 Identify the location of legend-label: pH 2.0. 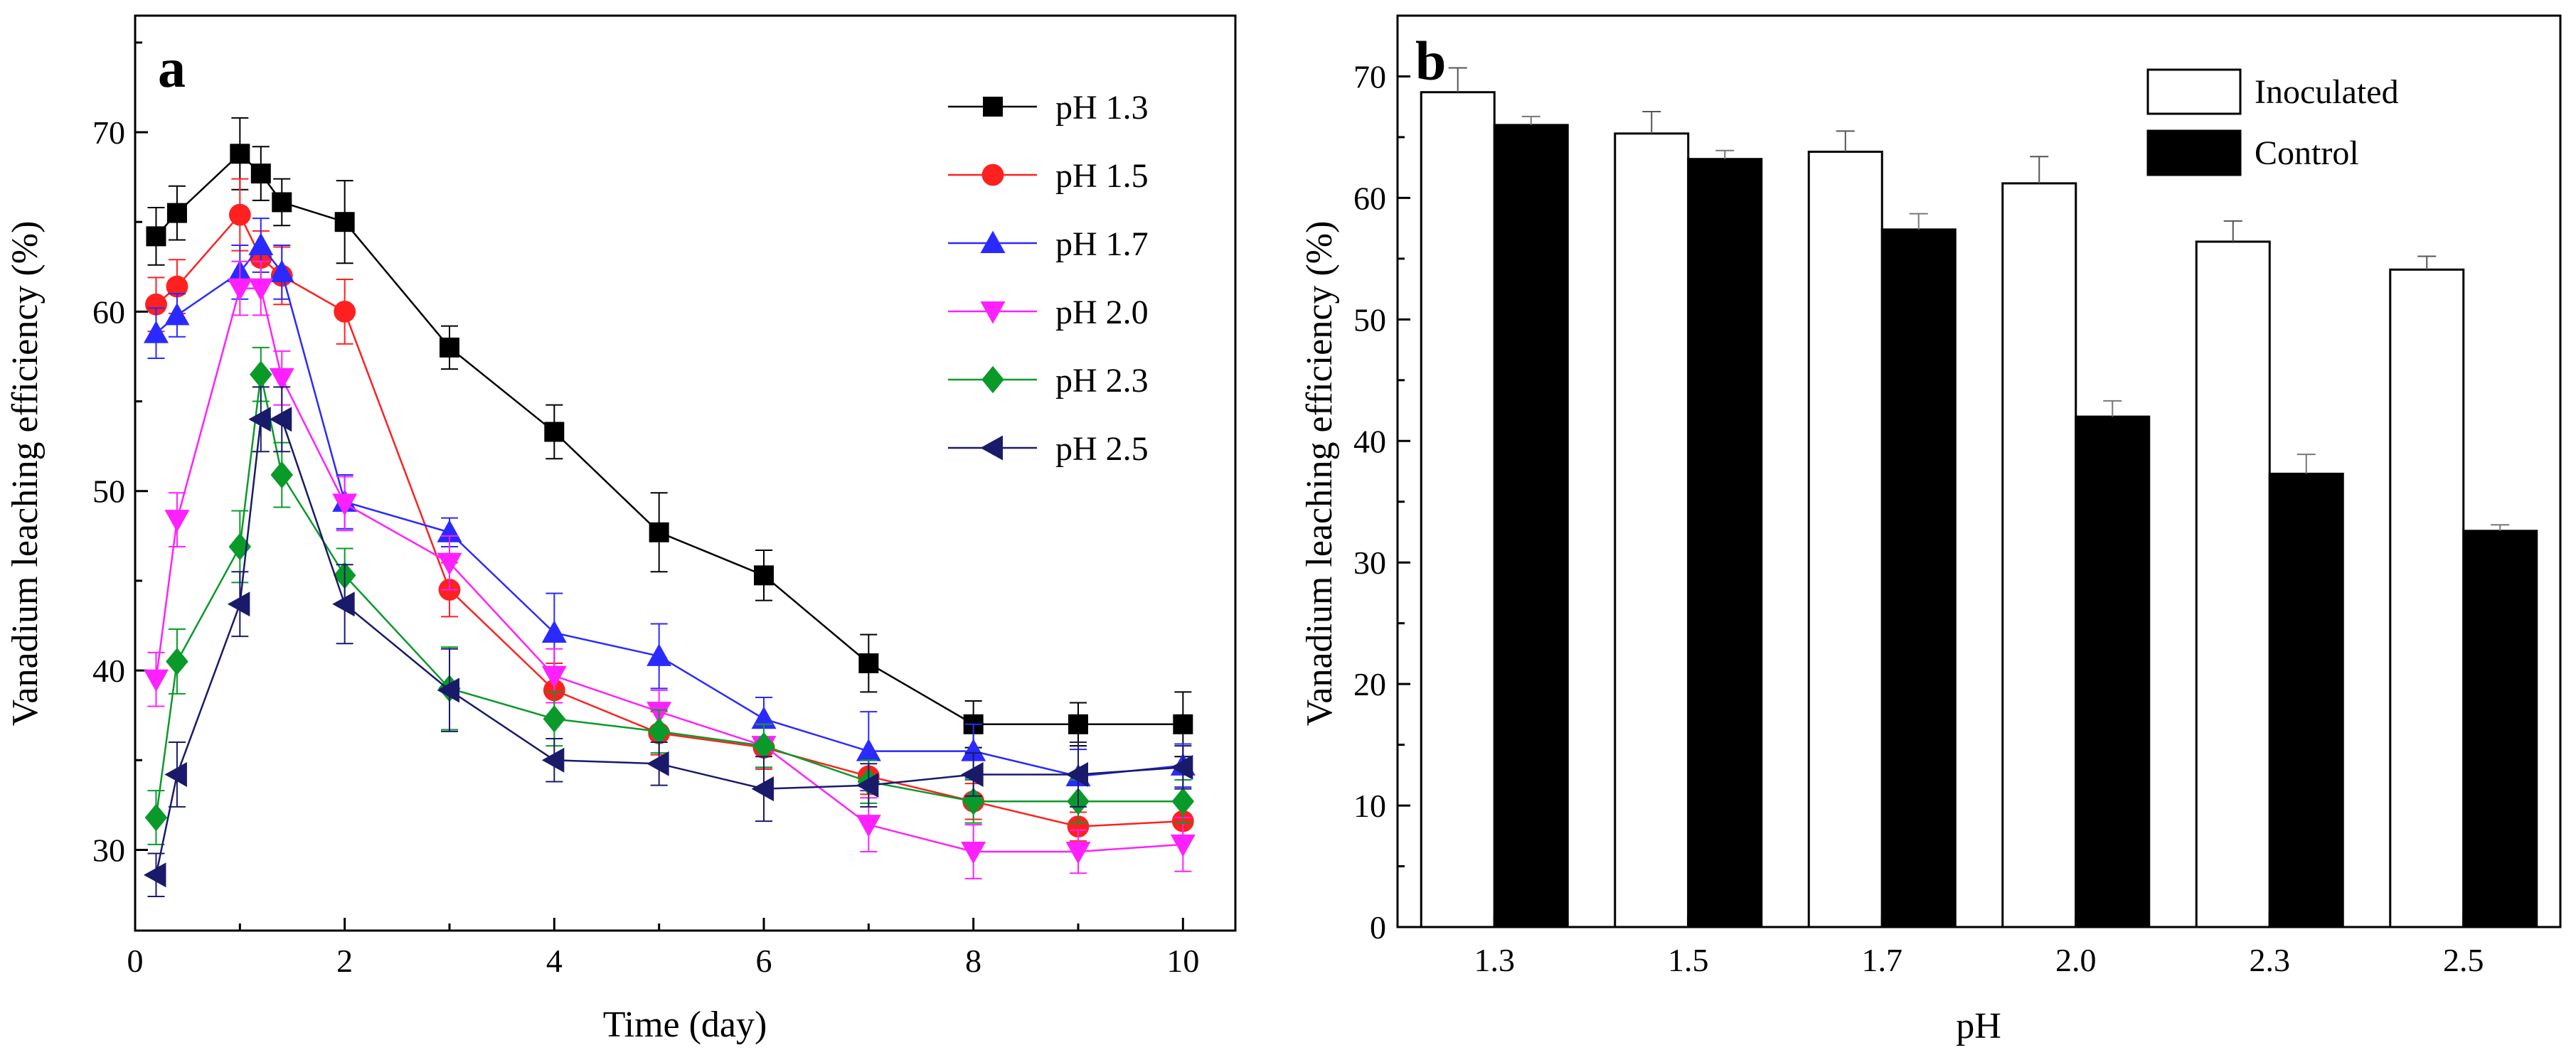
(1102, 313).